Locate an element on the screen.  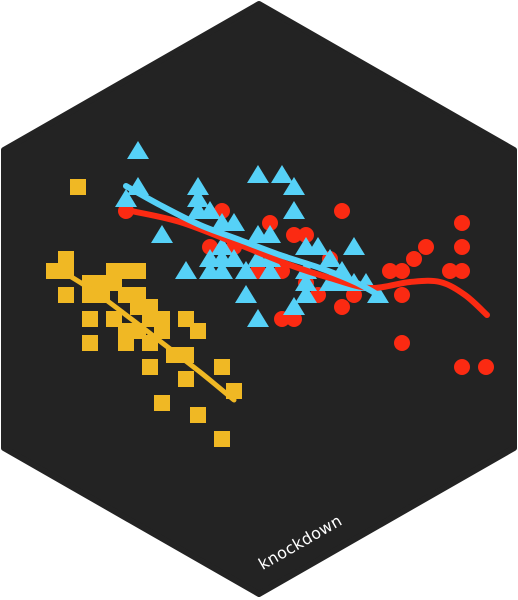
square-trend-line is located at coordinates (147, 335).